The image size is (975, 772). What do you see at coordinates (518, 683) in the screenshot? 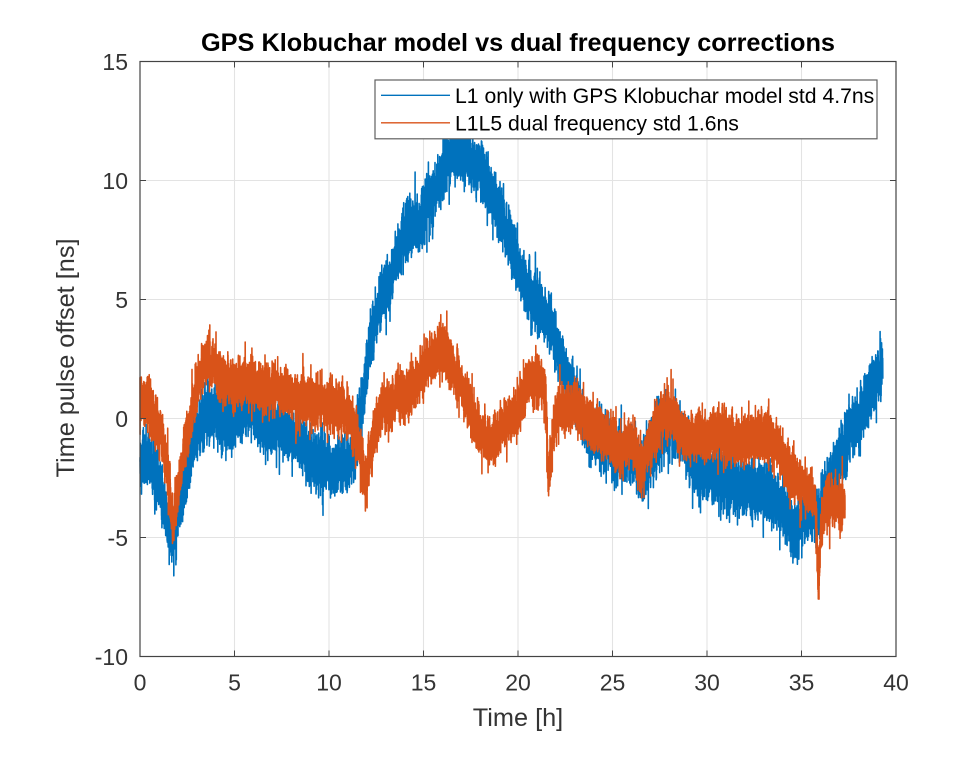
I see `svg-text: 20` at bounding box center [518, 683].